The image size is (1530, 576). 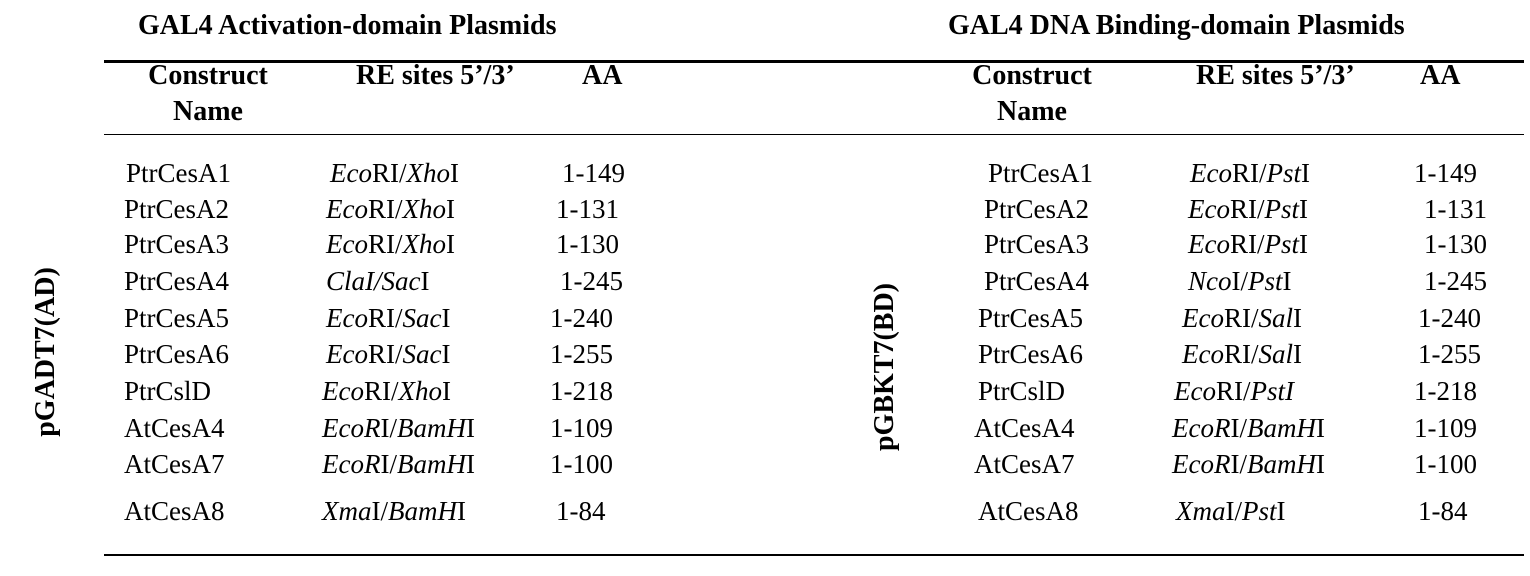 I want to click on right-header-construct-line2: Name, so click(x=1032, y=111).